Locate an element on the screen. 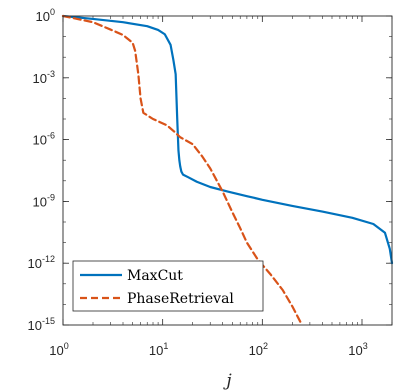  y-tick-labels: 10⁰ 10⁻³ 10⁻⁶ 10⁻⁹ 10⁻¹² 10⁻¹⁵ is located at coordinates (41, 170).